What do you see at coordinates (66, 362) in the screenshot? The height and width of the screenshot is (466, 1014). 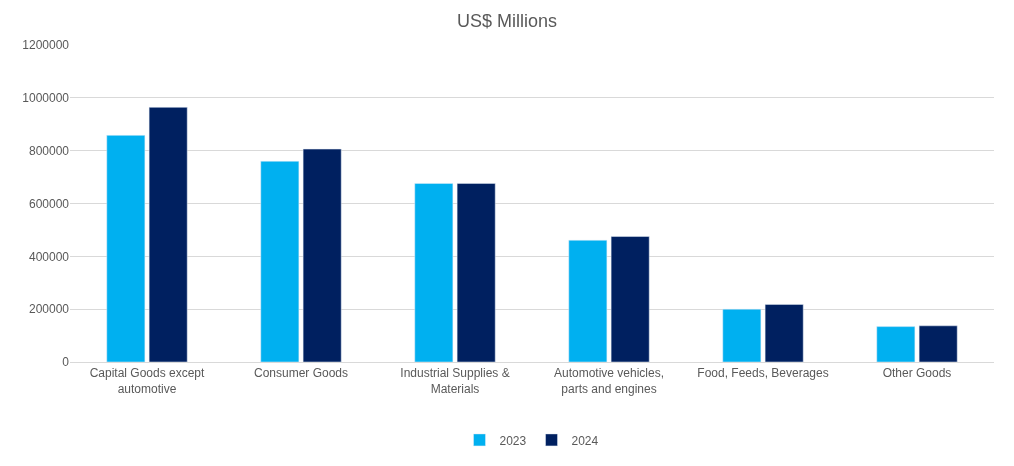 I see `y-tick-label: 0` at bounding box center [66, 362].